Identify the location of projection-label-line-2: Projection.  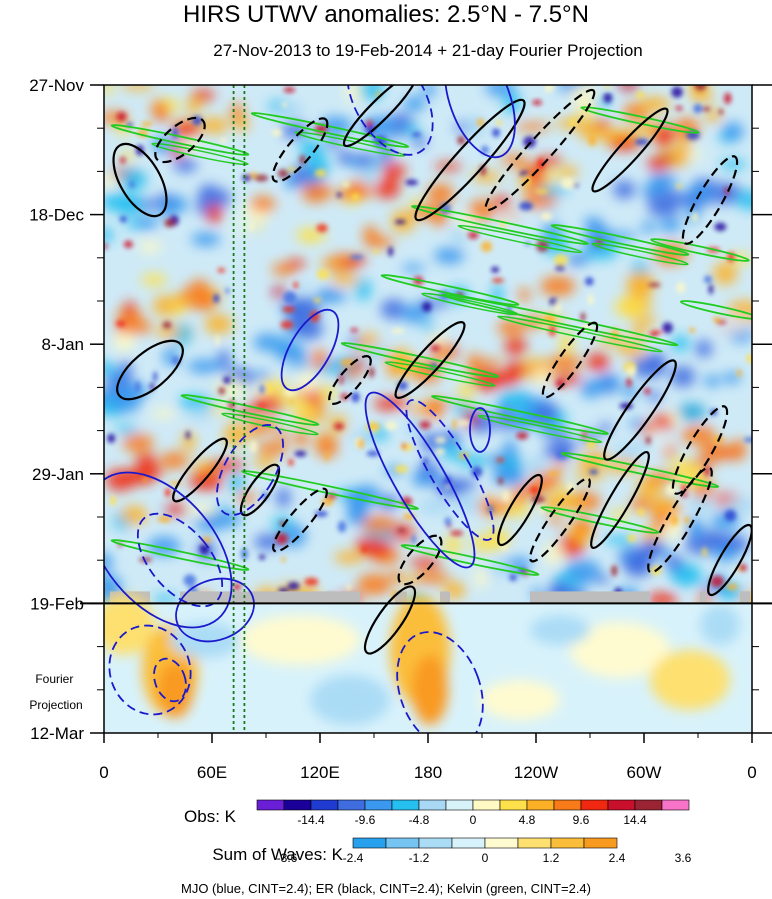
(55, 705).